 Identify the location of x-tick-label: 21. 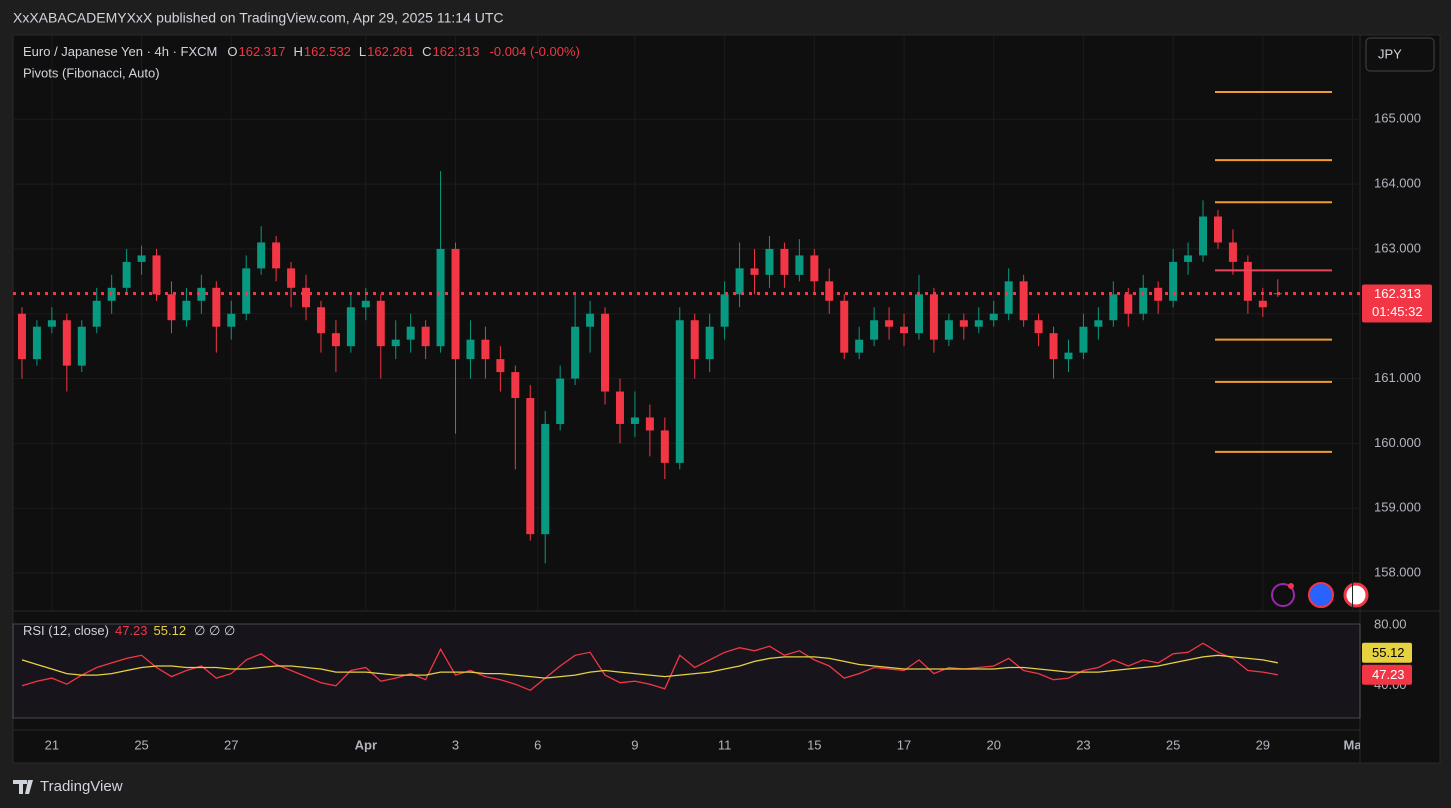
(52, 744).